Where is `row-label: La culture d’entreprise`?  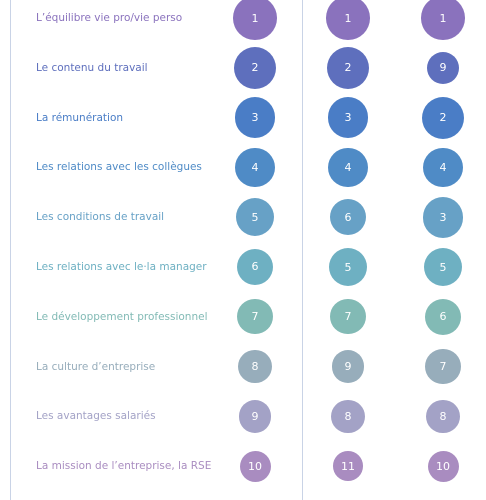
row-label: La culture d’entreprise is located at coordinates (96, 366).